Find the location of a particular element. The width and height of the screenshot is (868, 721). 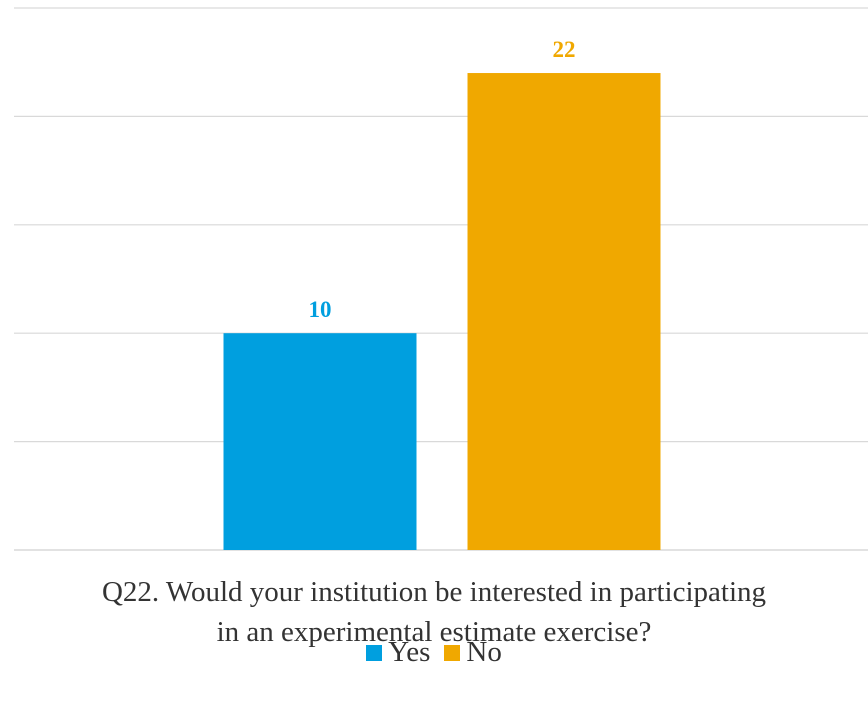

bar-yes is located at coordinates (320, 441).